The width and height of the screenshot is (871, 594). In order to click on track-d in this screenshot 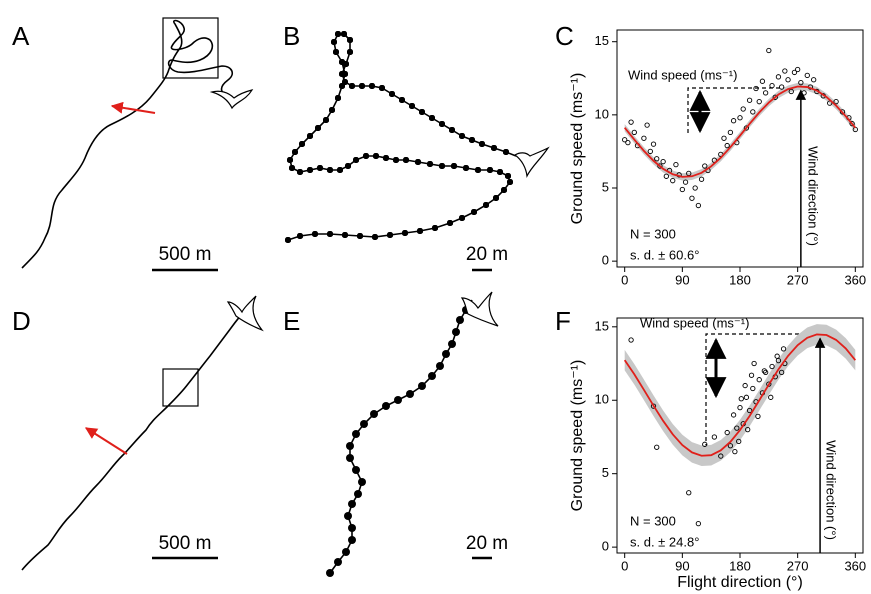, I will do `click(142, 433)`.